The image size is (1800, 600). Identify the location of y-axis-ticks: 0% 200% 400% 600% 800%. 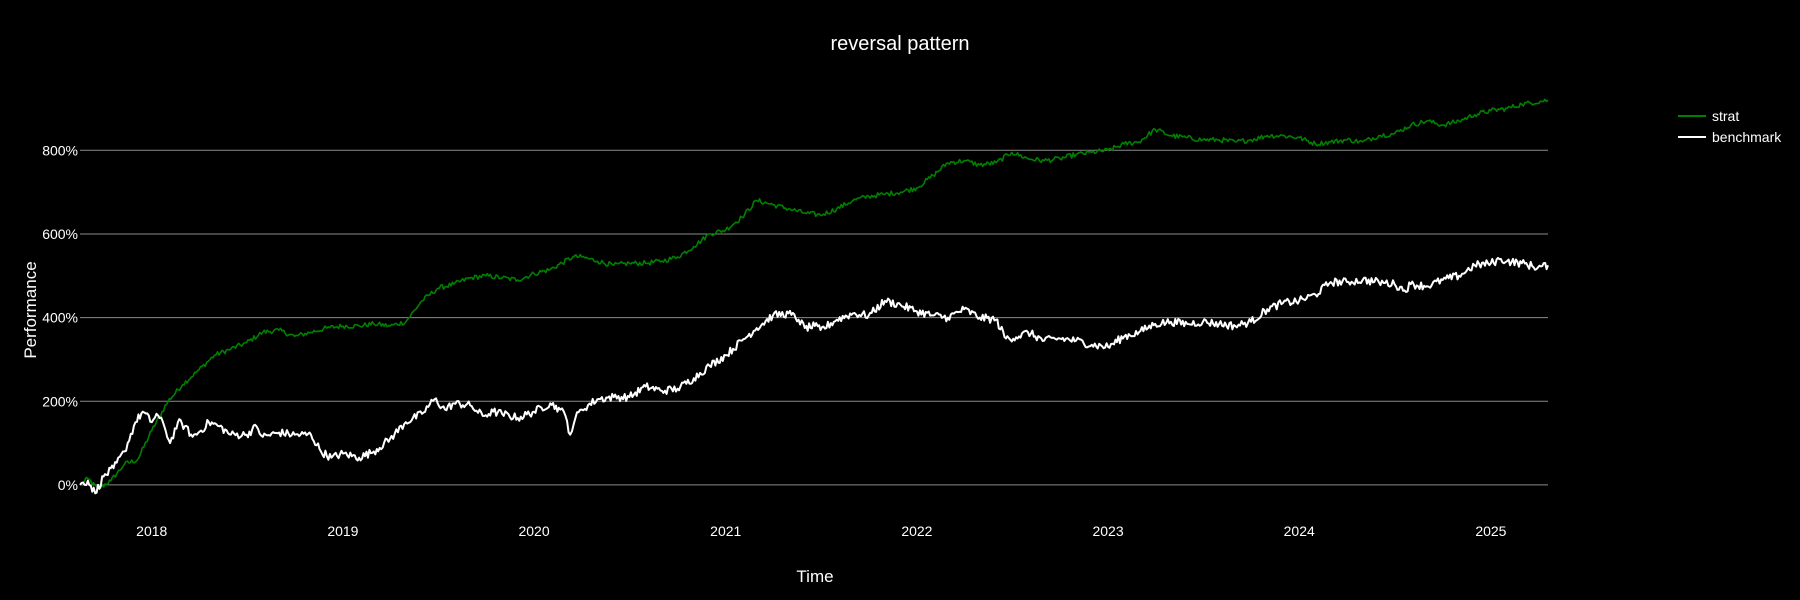
(60, 317).